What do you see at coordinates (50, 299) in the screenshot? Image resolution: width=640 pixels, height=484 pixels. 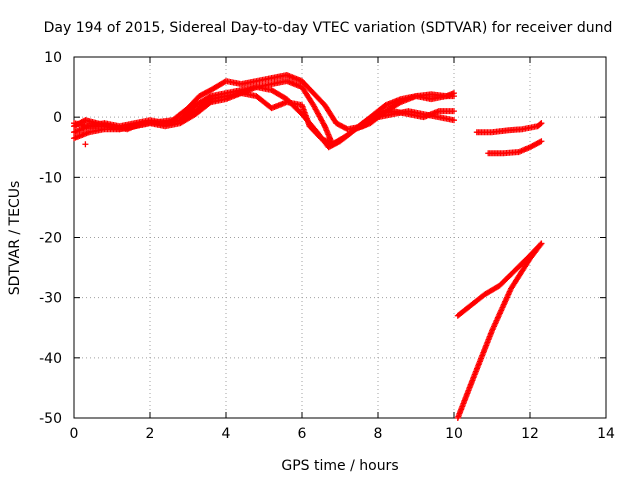 I see `y-tick-label: -30` at bounding box center [50, 299].